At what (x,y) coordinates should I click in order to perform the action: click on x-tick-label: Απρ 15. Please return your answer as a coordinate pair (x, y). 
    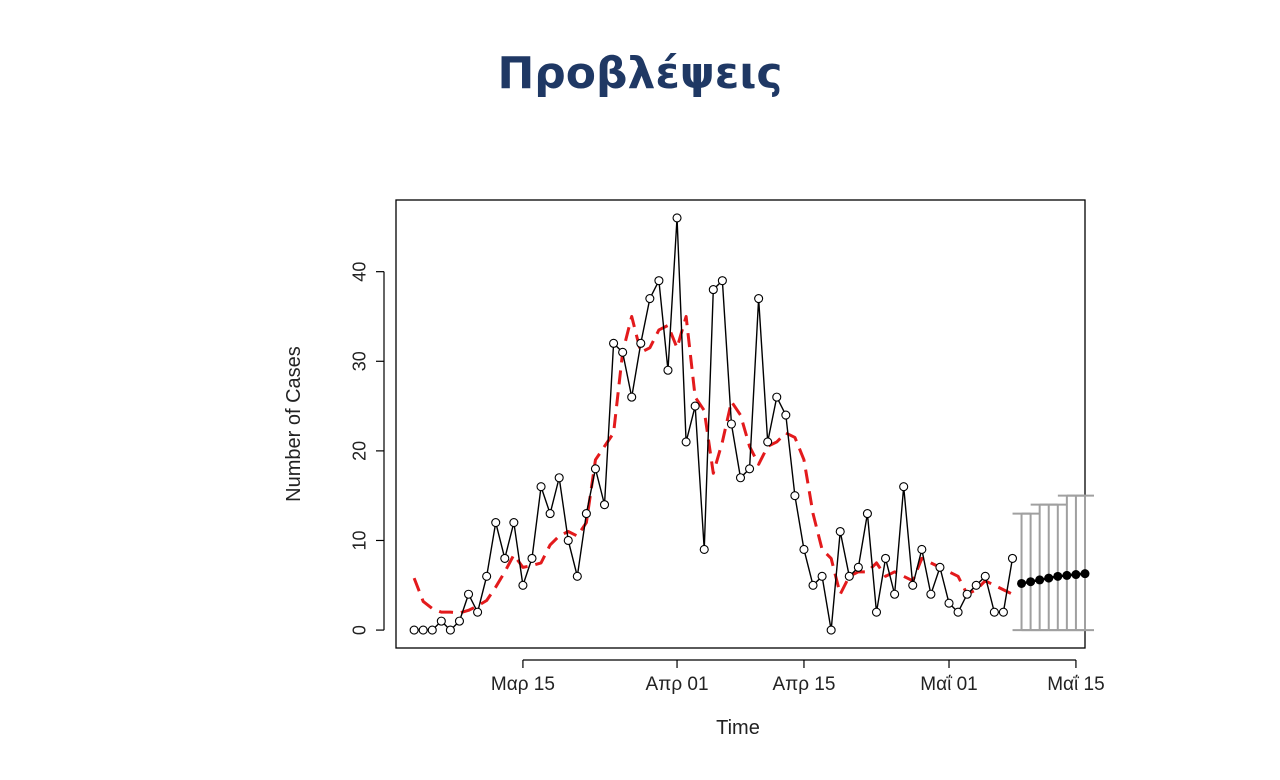
    Looking at the image, I should click on (803, 684).